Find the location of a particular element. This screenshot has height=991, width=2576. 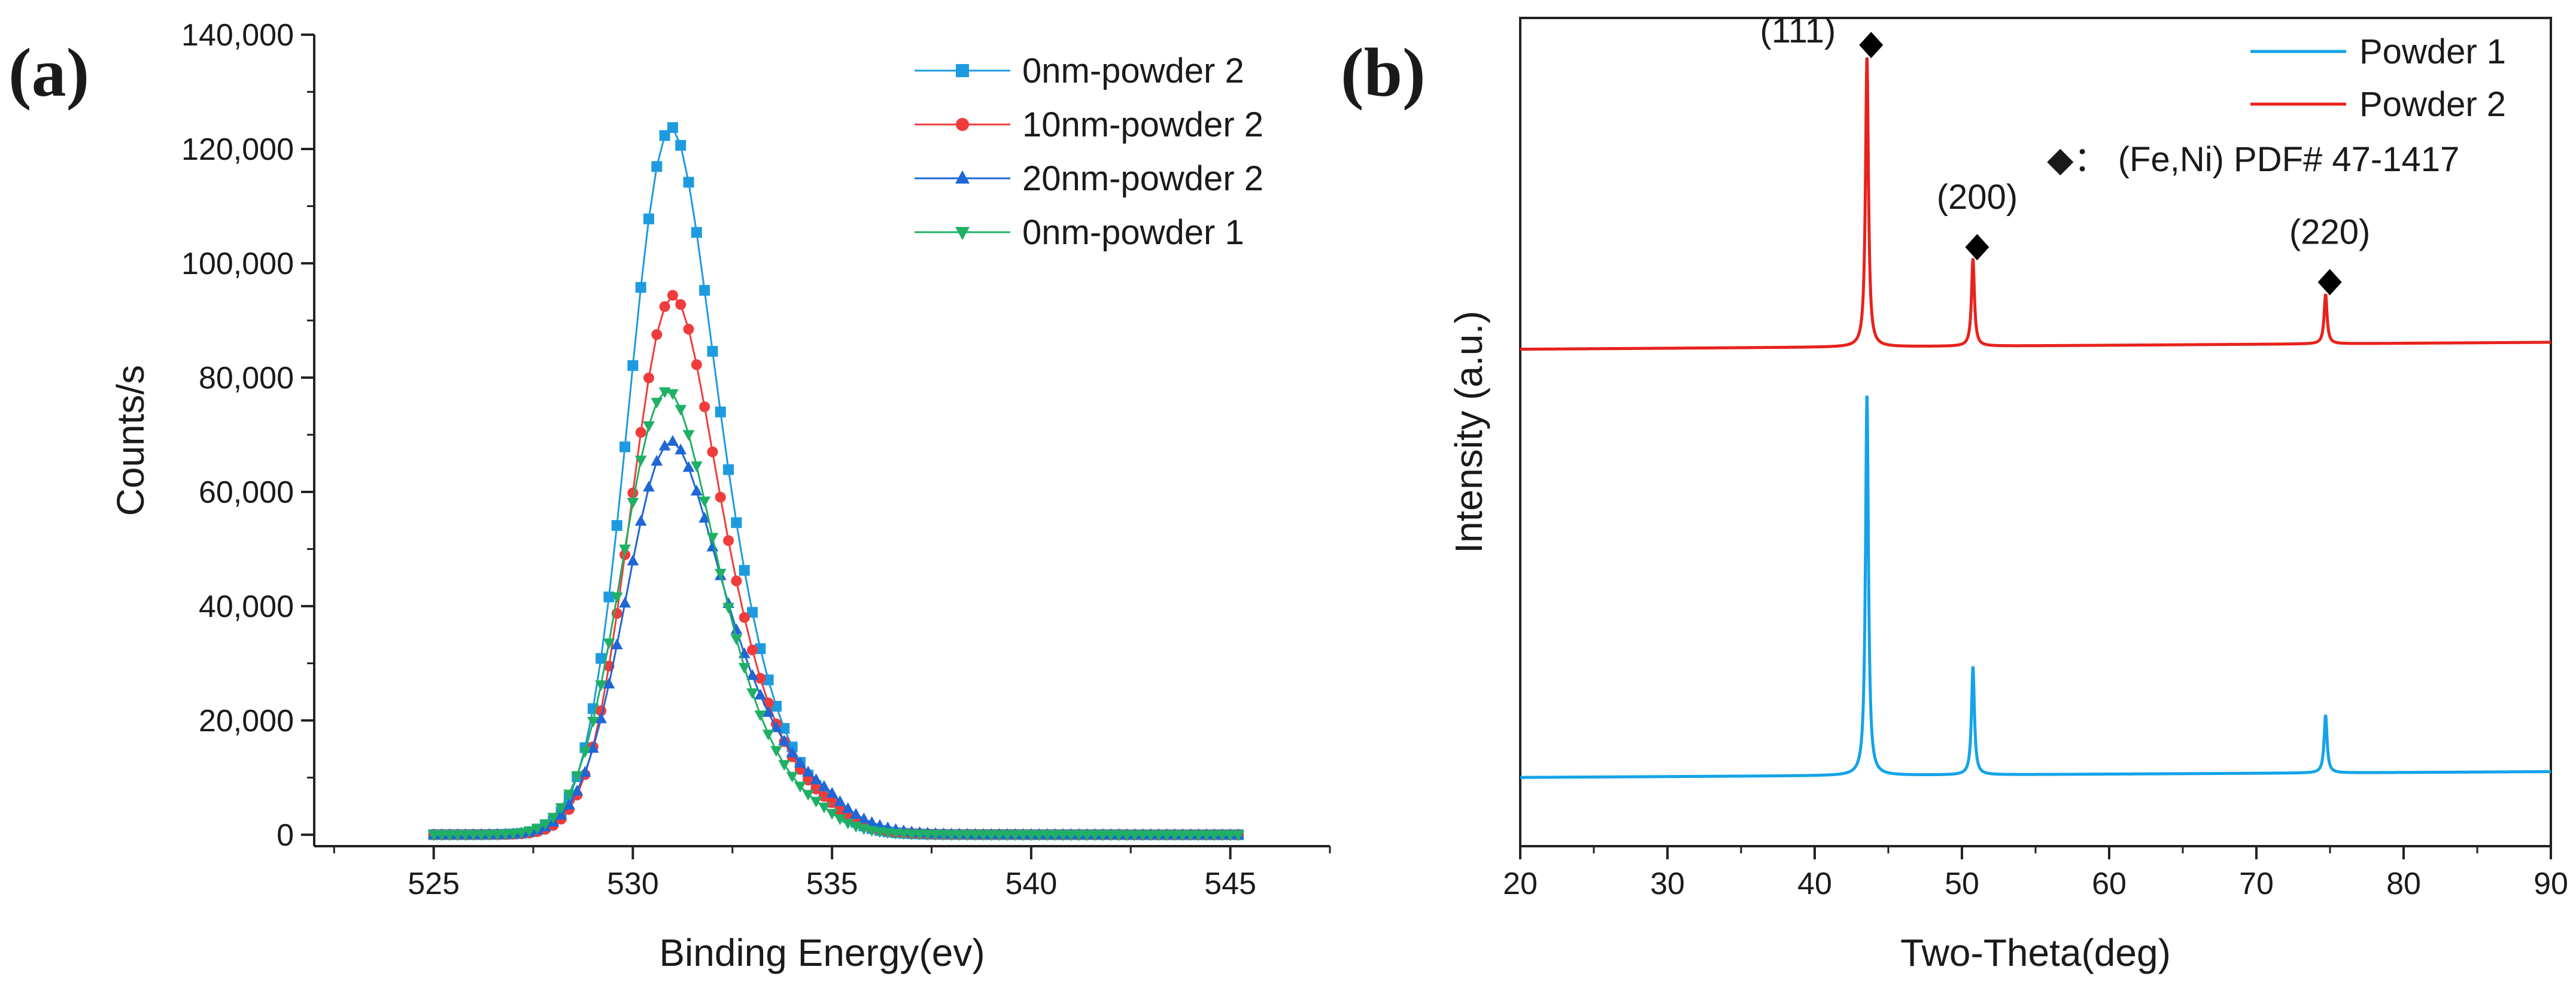

y-tick-label: 120,000 is located at coordinates (237, 149).